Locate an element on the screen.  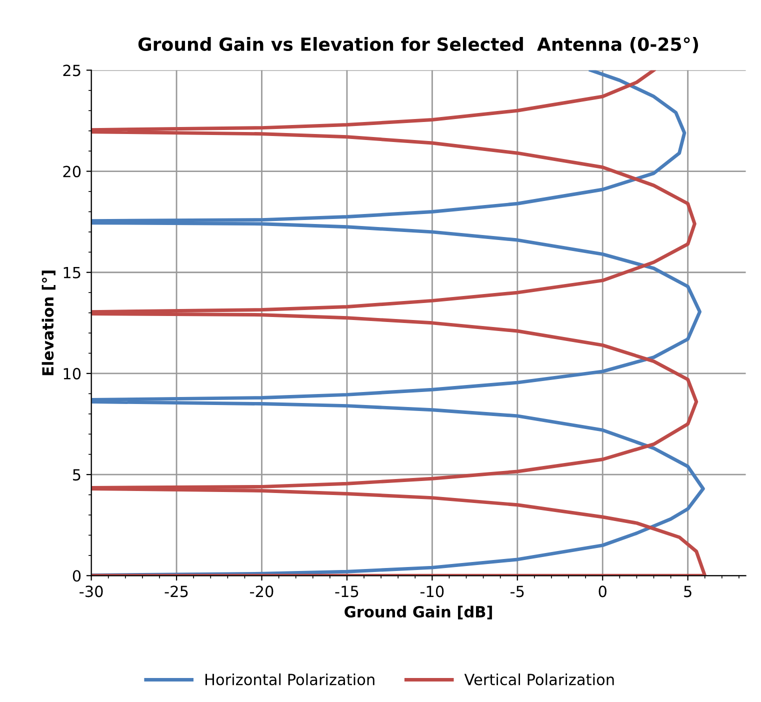
y-tick-label: 10 is located at coordinates (72, 374).